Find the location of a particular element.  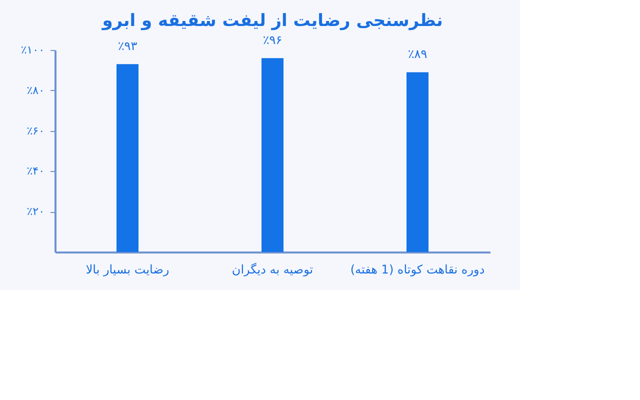

x-tick-label: رضایت بسیار بالا is located at coordinates (128, 269).